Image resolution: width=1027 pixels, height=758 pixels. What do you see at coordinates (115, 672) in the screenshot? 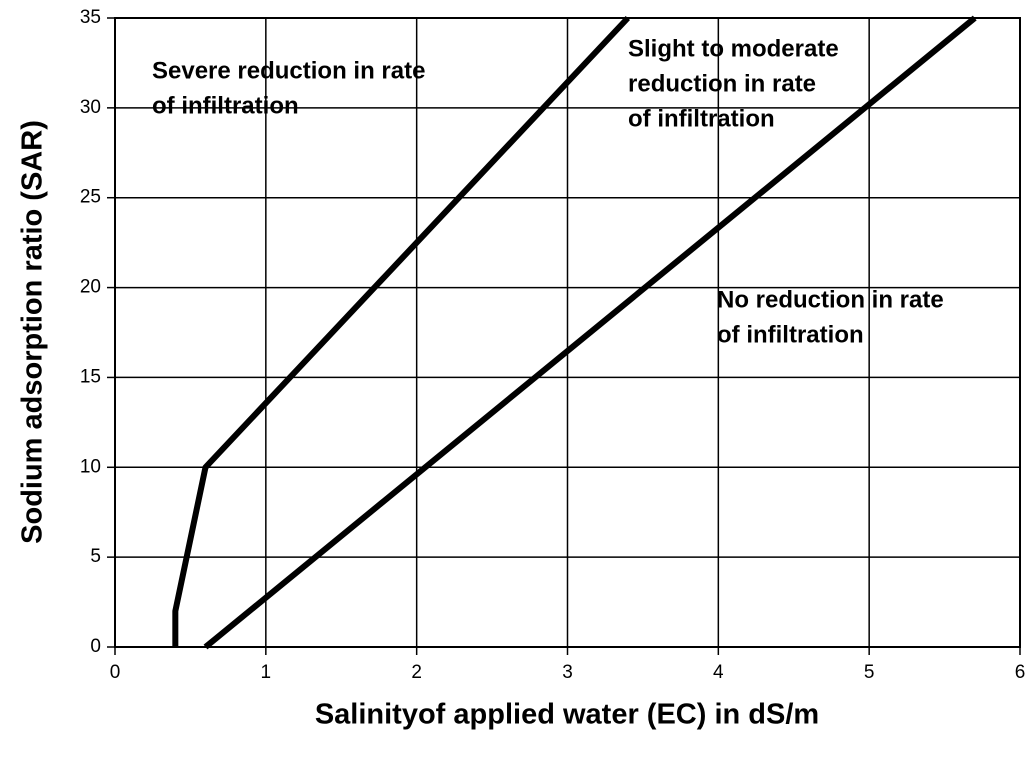
I see `x-tick-label: 0` at bounding box center [115, 672].